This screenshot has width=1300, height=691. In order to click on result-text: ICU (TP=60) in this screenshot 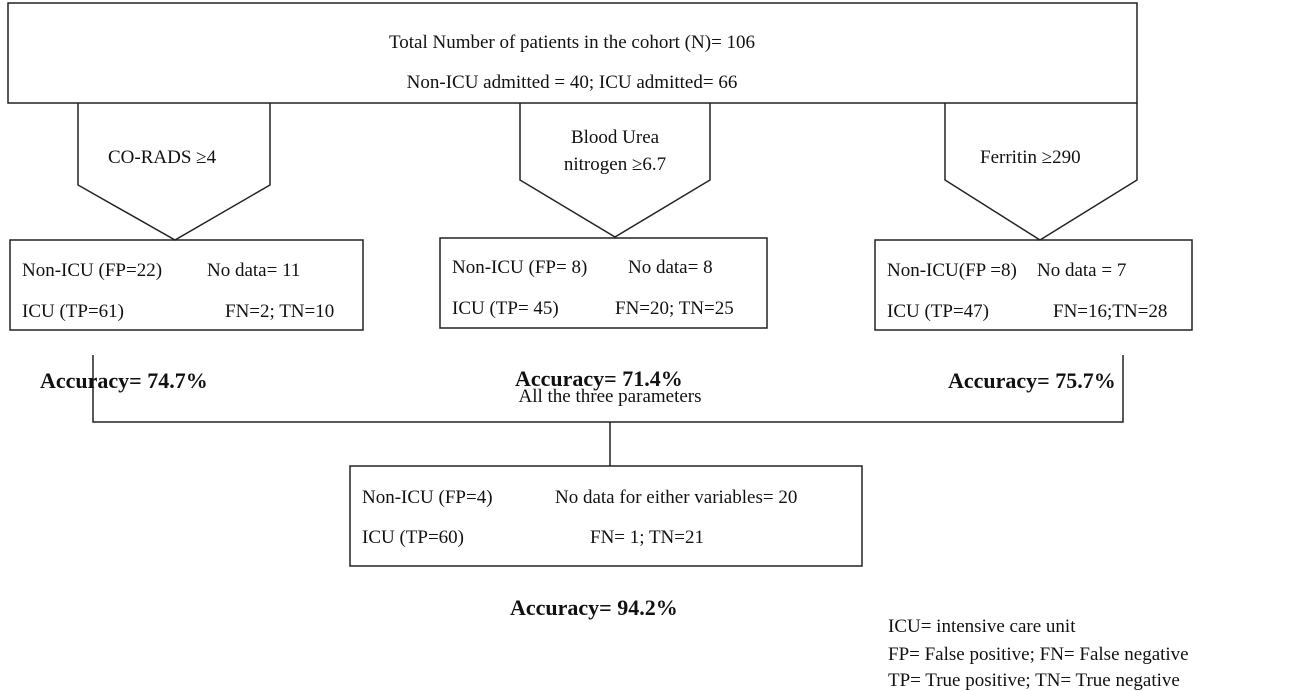, I will do `click(413, 537)`.